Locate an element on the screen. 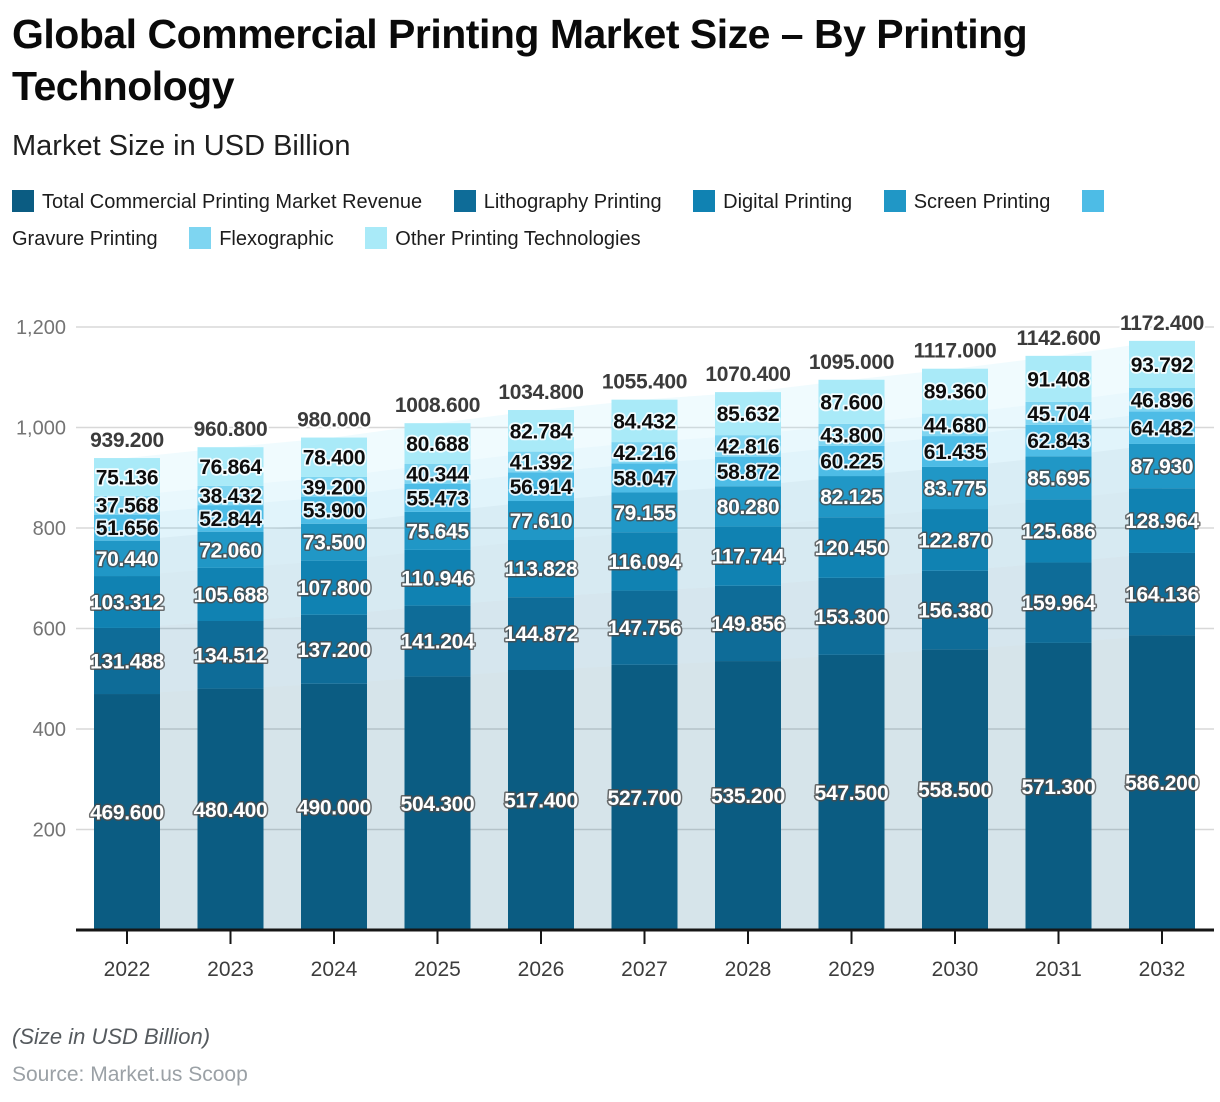 The width and height of the screenshot is (1220, 1102). bar-segment-label: 558.500 is located at coordinates (955, 790).